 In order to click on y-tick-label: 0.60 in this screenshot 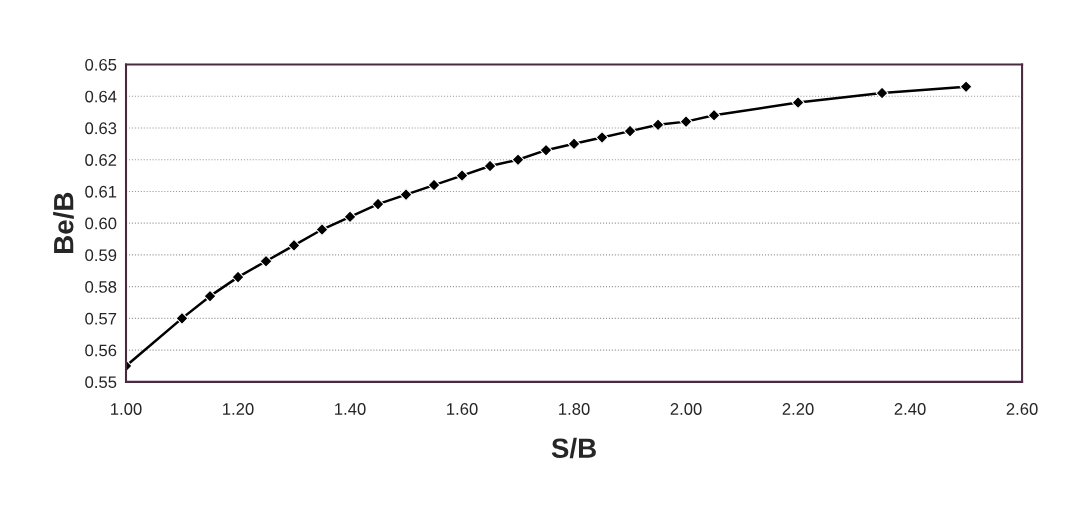, I will do `click(101, 223)`.